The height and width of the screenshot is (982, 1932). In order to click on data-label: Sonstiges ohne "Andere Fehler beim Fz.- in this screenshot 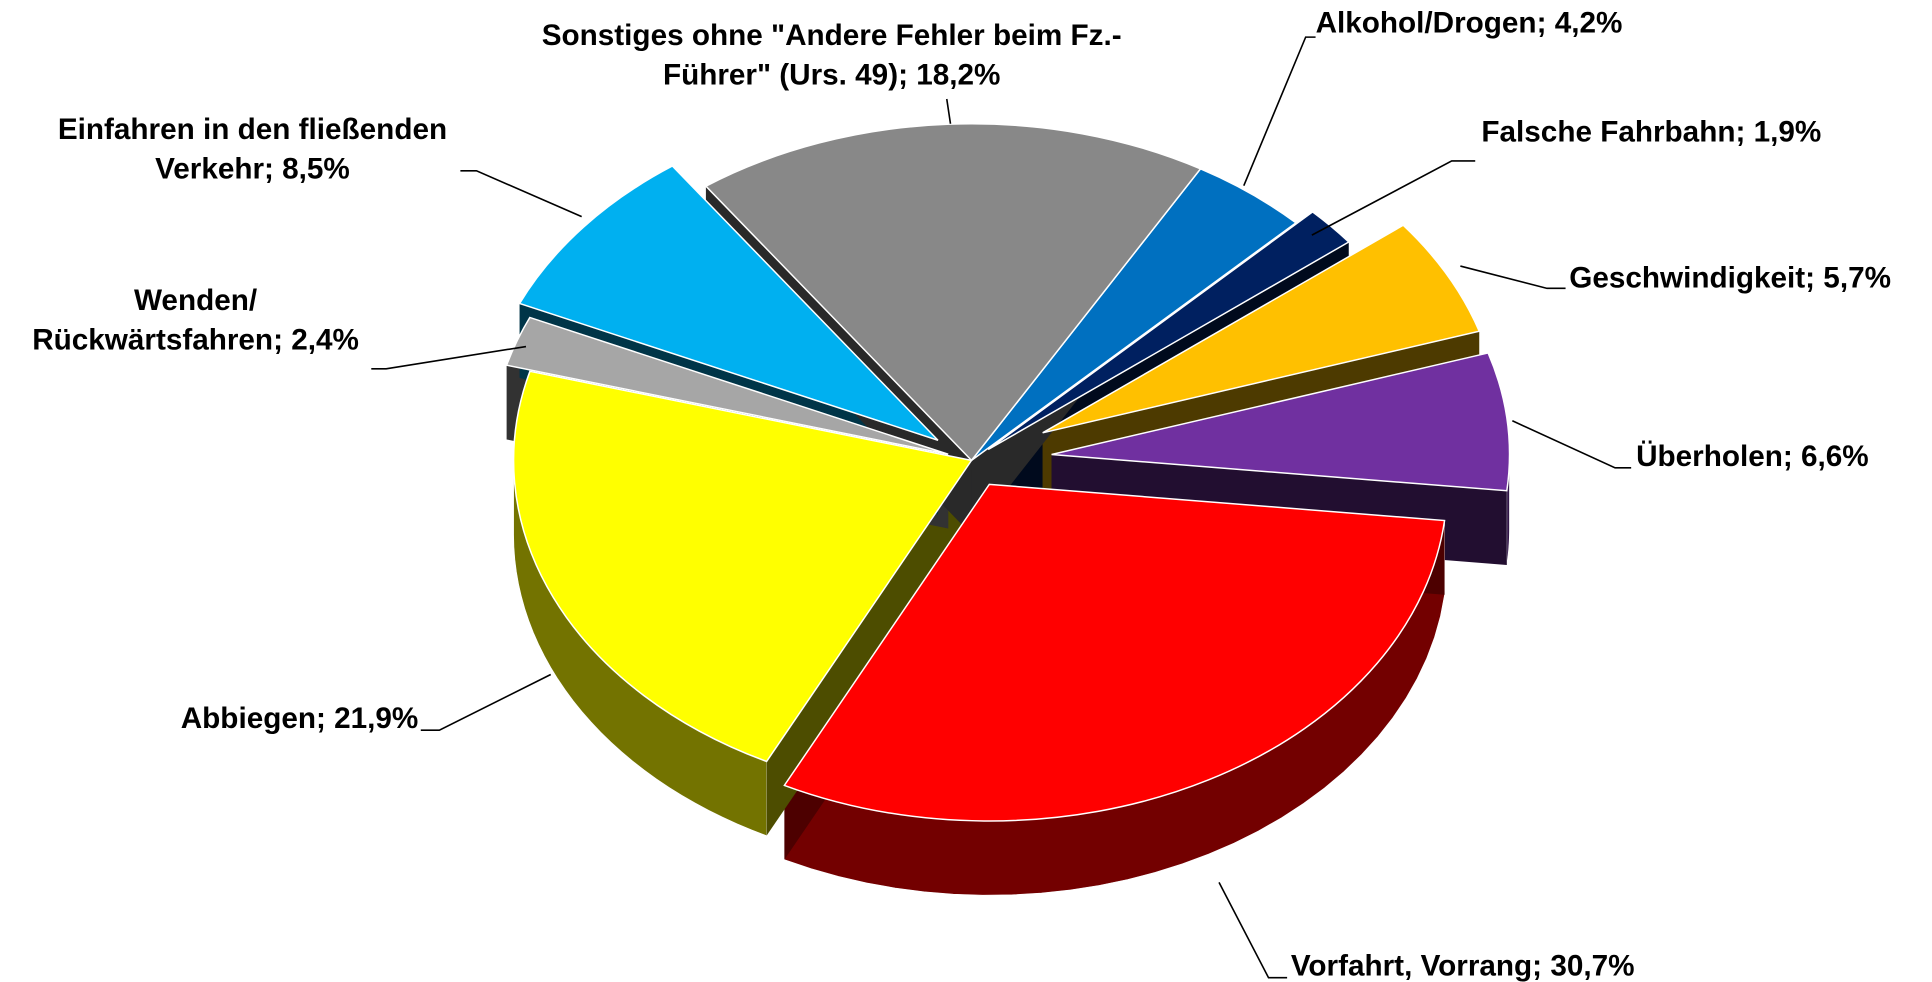, I will do `click(832, 35)`.